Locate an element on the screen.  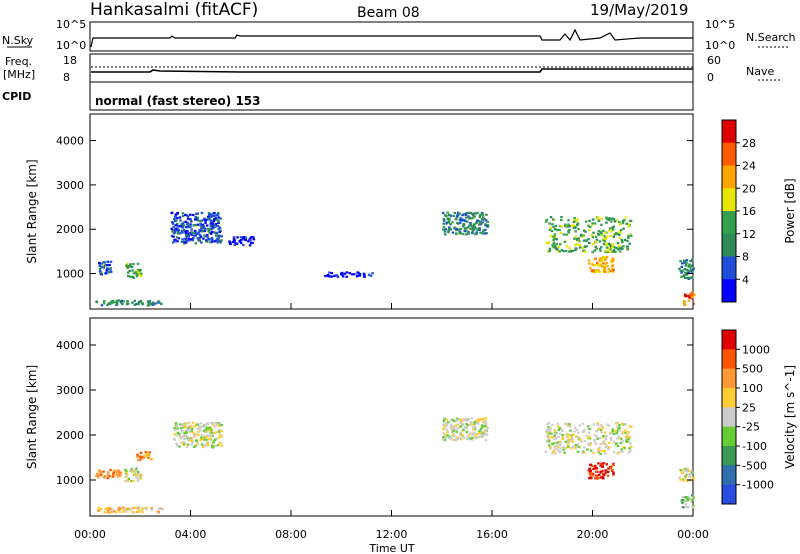
x-tick-label: 00:00 is located at coordinates (90, 534).